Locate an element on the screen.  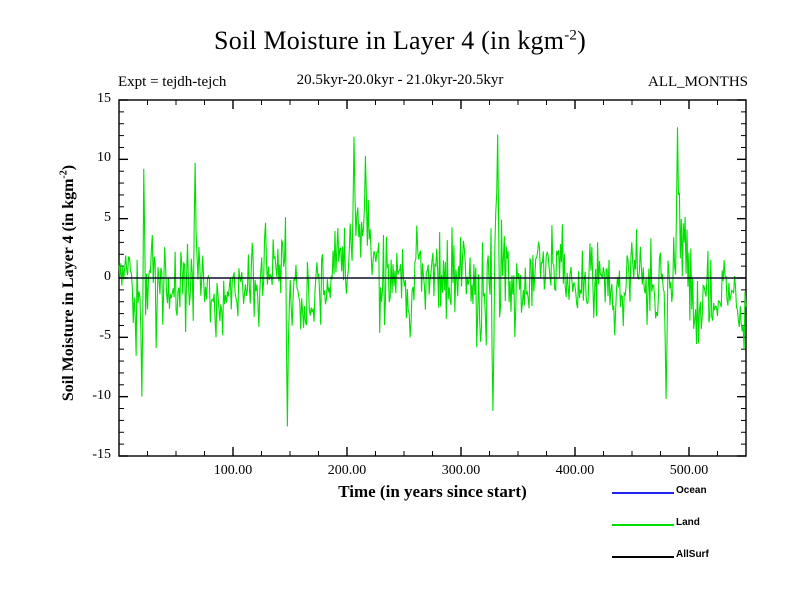
chart-title: Soil Moisture in Layer 4 (in kgm-2) is located at coordinates (400, 41).